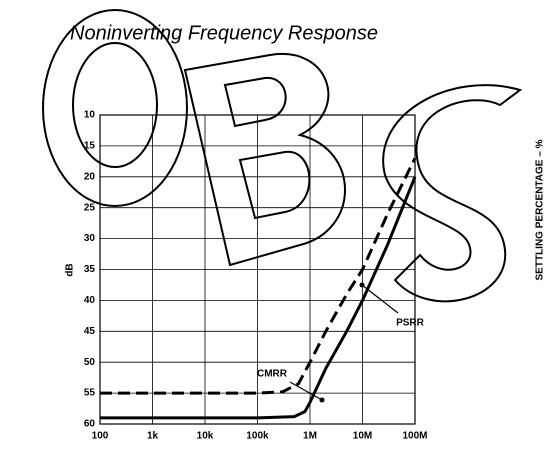 The height and width of the screenshot is (455, 556). I want to click on y-tick-label: 15, so click(90, 146).